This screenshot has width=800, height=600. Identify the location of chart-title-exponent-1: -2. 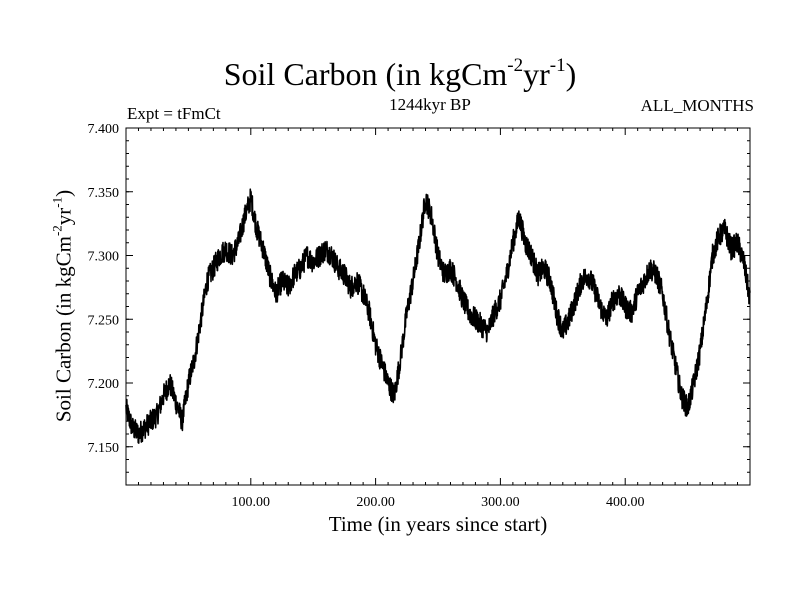
(515, 65).